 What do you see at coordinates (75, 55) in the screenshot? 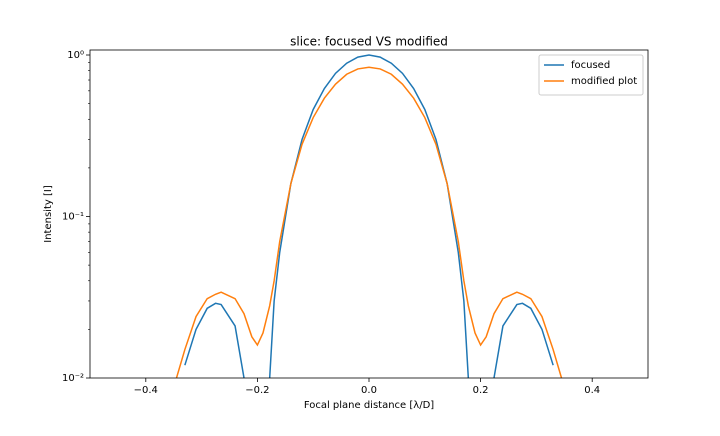
I see `y-tick-label: 10⁰` at bounding box center [75, 55].